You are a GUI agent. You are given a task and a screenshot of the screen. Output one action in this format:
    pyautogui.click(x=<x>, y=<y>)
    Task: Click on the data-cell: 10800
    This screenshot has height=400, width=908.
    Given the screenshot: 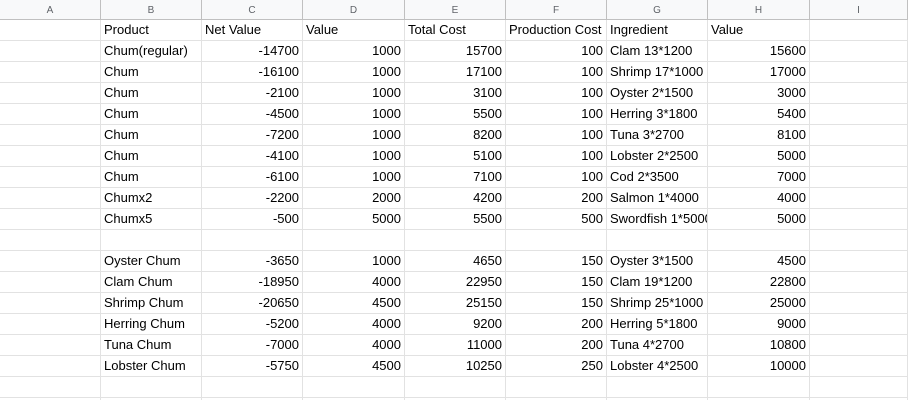 What is the action you would take?
    pyautogui.click(x=759, y=345)
    